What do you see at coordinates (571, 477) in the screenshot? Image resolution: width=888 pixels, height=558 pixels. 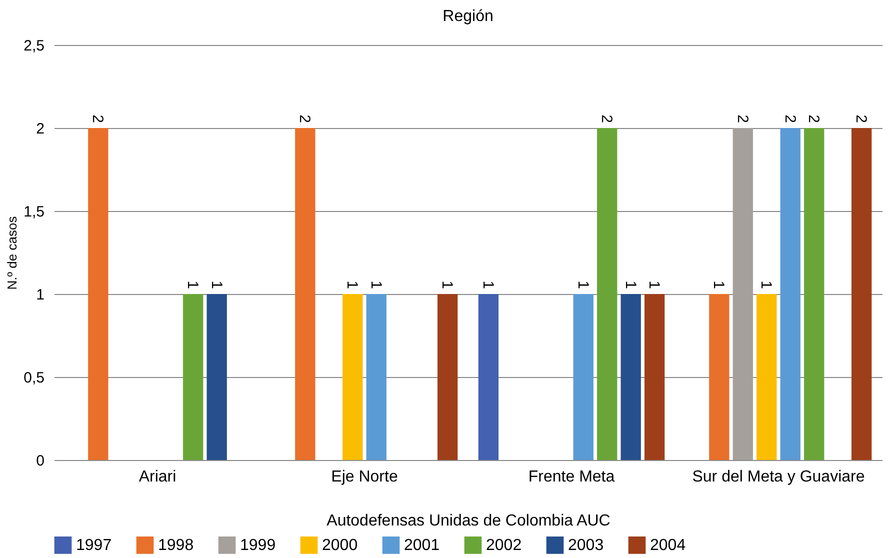 I see `x-tick-label: Frente Meta` at bounding box center [571, 477].